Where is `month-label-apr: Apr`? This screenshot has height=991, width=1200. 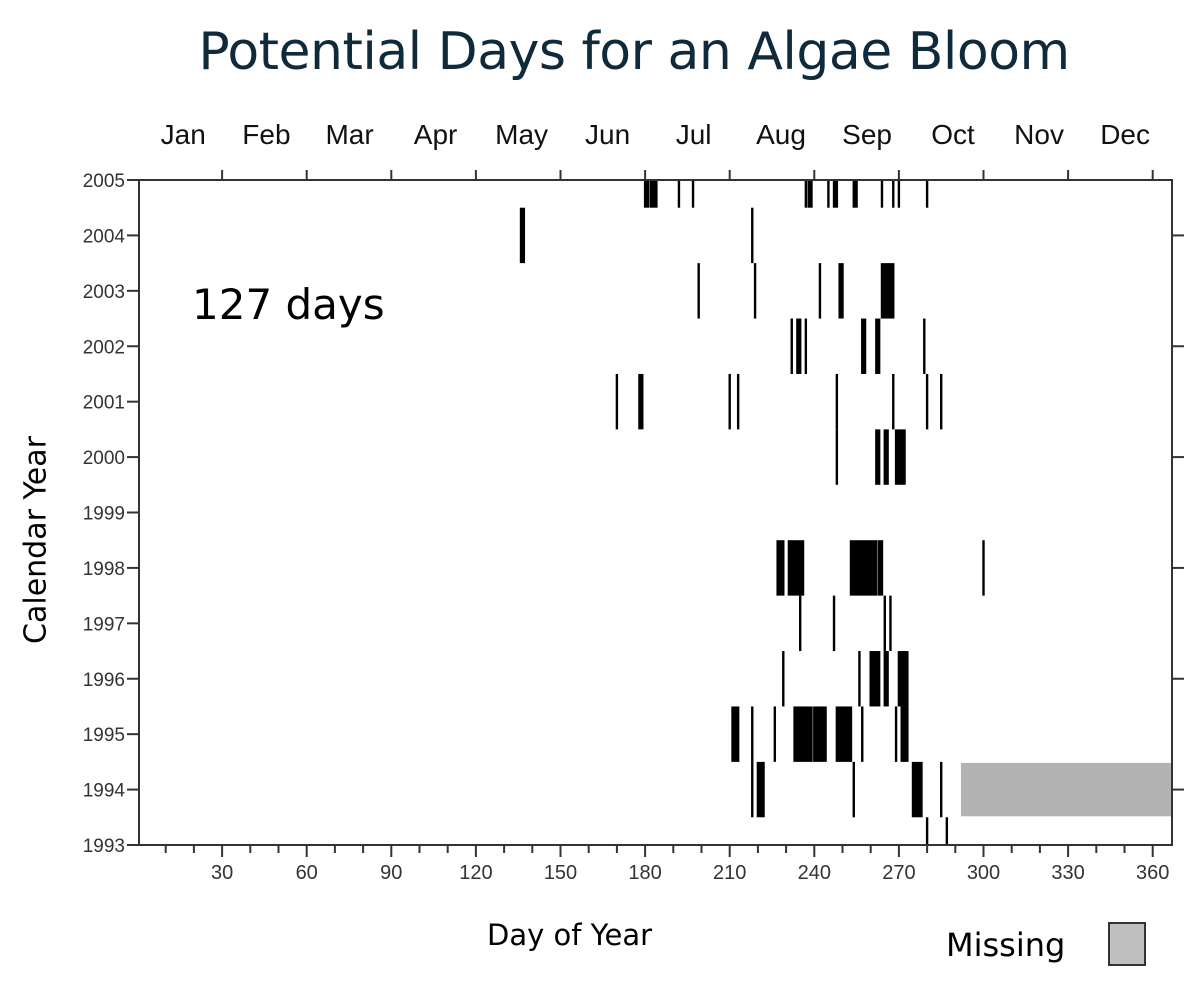 month-label-apr: Apr is located at coordinates (436, 134).